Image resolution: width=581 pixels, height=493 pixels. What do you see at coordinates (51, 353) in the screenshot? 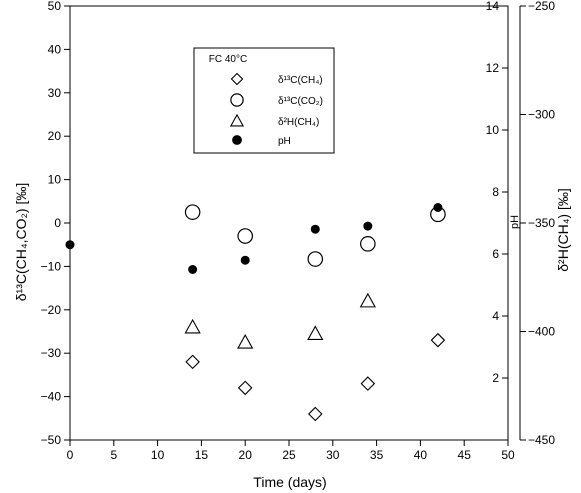
I see `left-tick-label: −30` at bounding box center [51, 353].